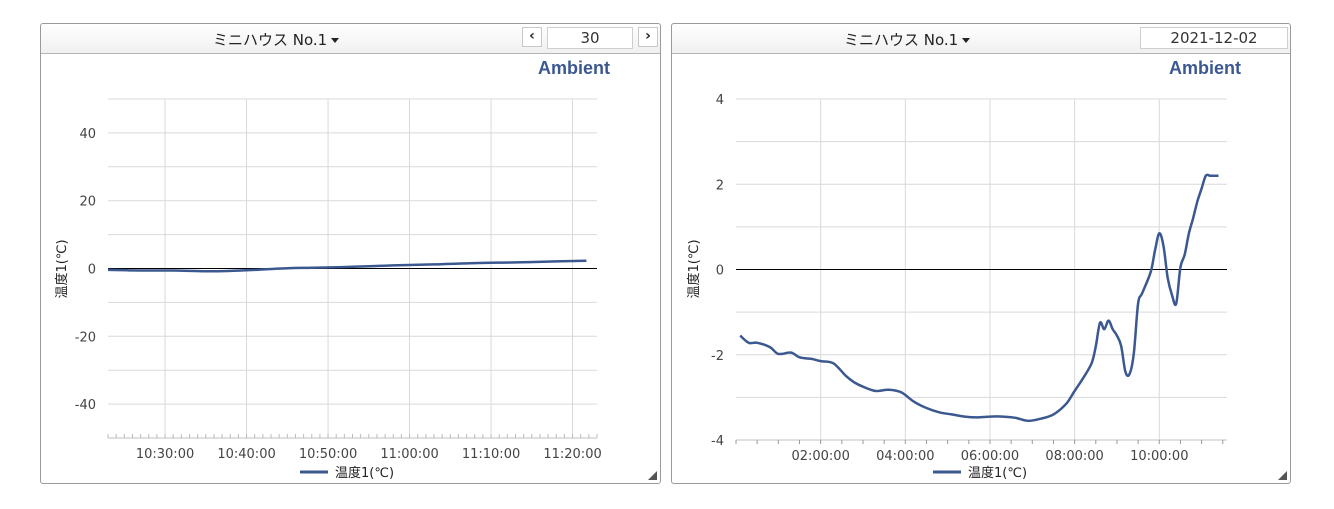 This screenshot has width=1334, height=509. I want to click on chevron-left-icon: ‹, so click(532, 36).